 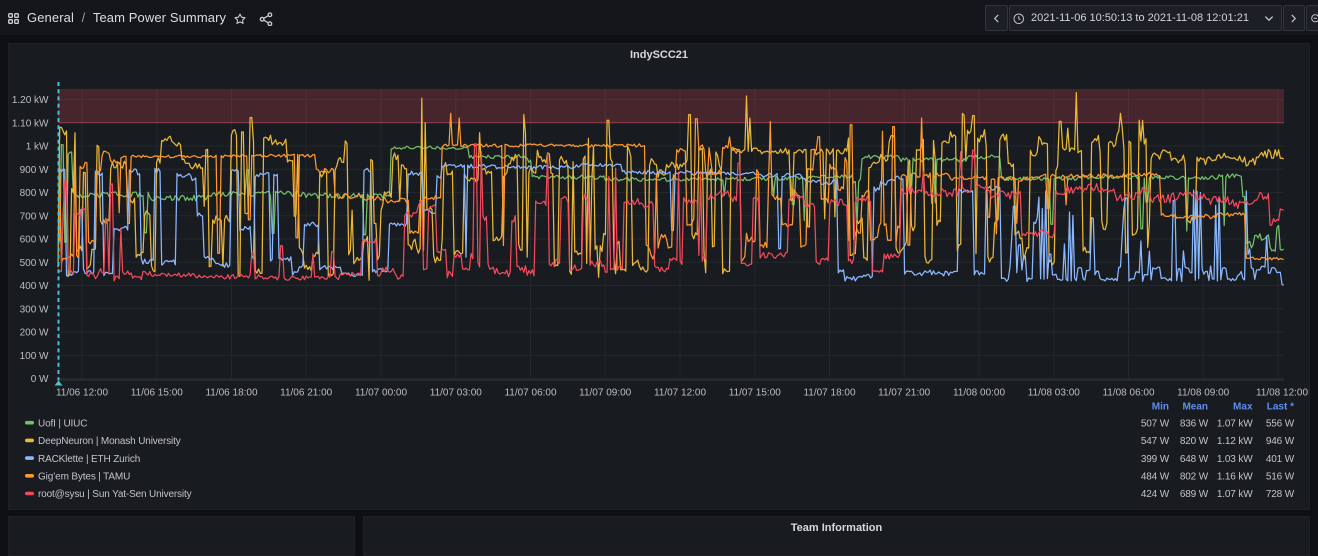 I want to click on svg-text: Mean, so click(x=1195, y=406).